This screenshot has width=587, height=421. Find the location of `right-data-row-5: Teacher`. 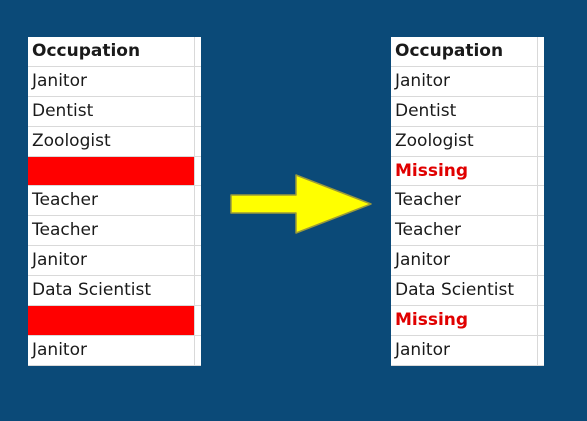

right-data-row-5: Teacher is located at coordinates (467, 201).